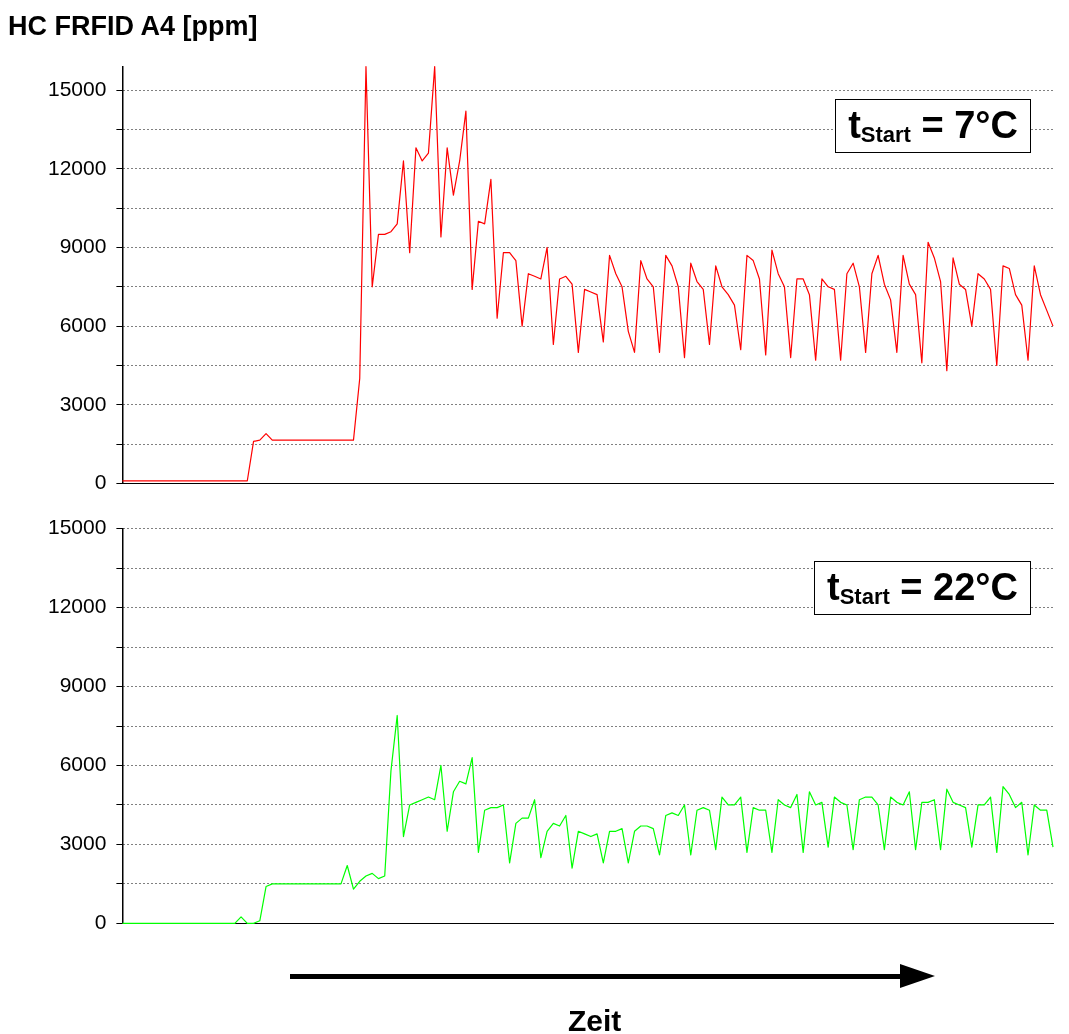 This screenshot has height=1034, width=1069. I want to click on chart-title: HC FRFID A4 [ppm], so click(133, 26).